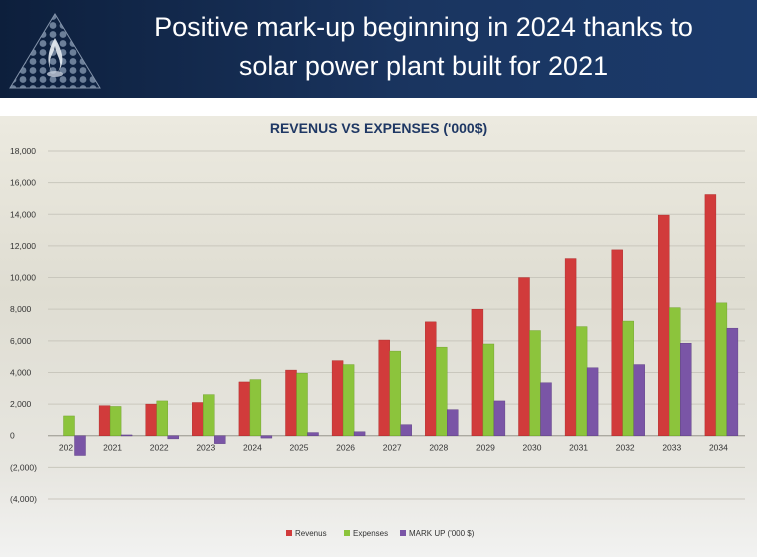  What do you see at coordinates (438, 448) in the screenshot?
I see `x-tick-label: 2028` at bounding box center [438, 448].